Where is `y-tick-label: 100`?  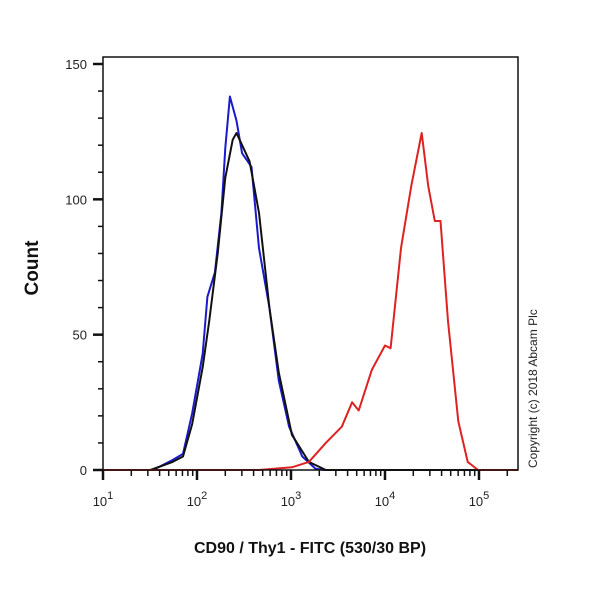 y-tick-label: 100 is located at coordinates (76, 199).